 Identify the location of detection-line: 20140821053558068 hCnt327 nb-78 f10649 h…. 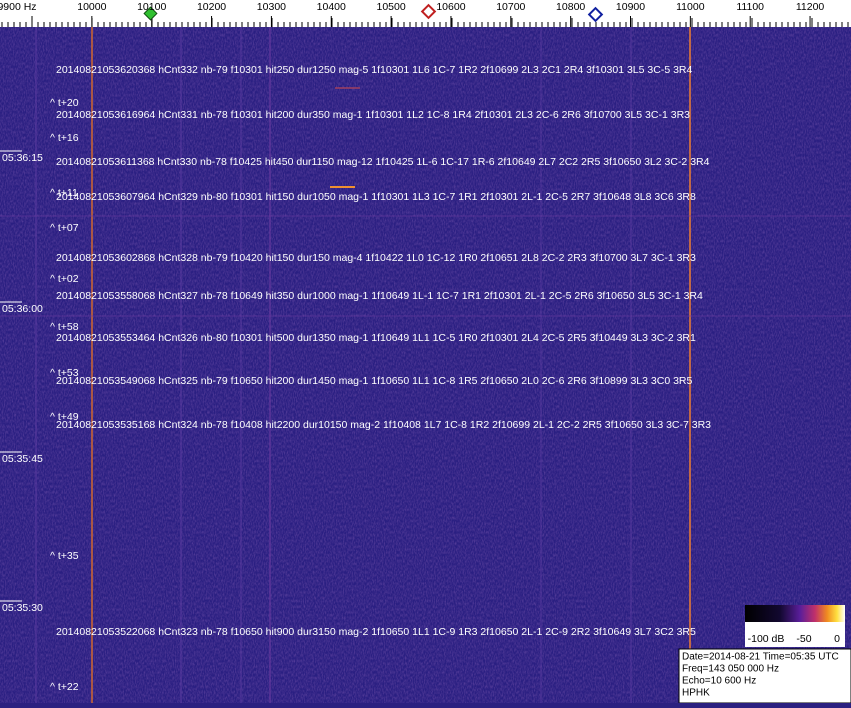
(379, 296).